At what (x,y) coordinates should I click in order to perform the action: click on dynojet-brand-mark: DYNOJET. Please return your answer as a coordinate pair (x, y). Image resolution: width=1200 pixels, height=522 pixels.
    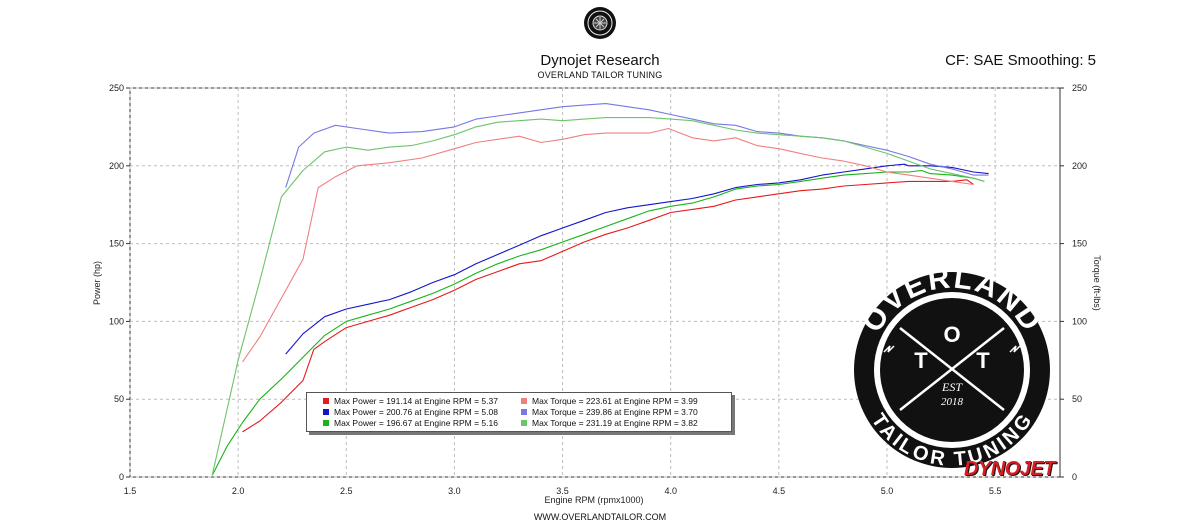
    Looking at the image, I should click on (1009, 469).